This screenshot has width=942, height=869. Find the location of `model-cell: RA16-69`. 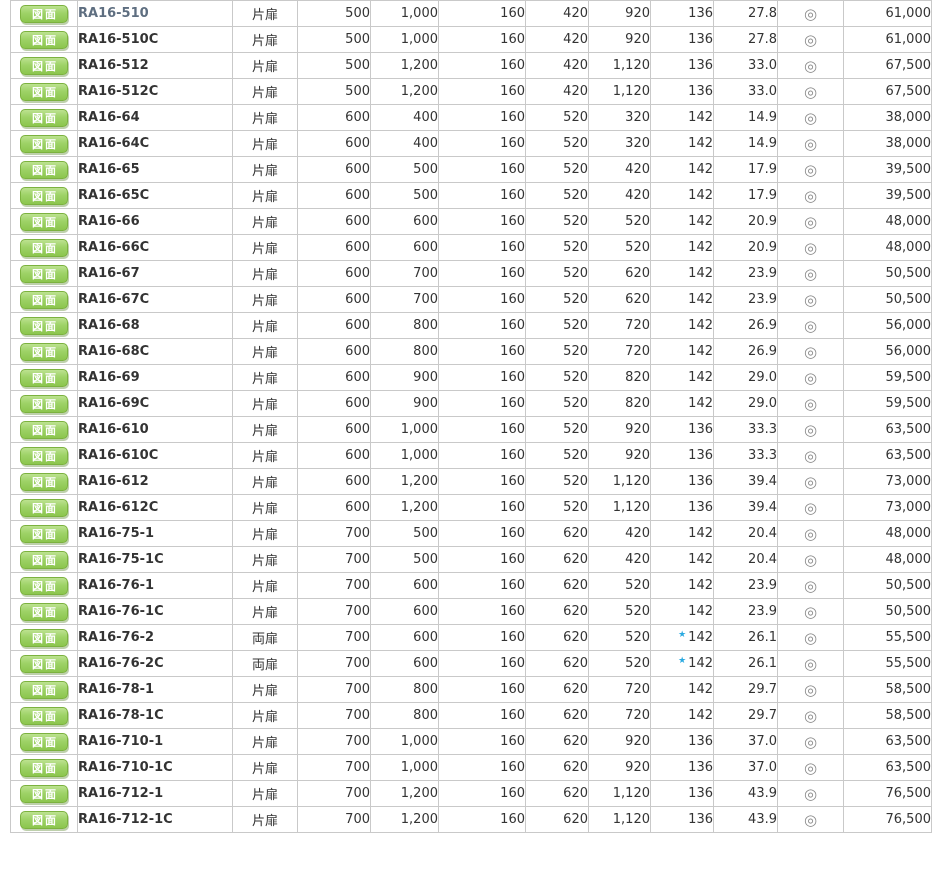

model-cell: RA16-69 is located at coordinates (155, 377).